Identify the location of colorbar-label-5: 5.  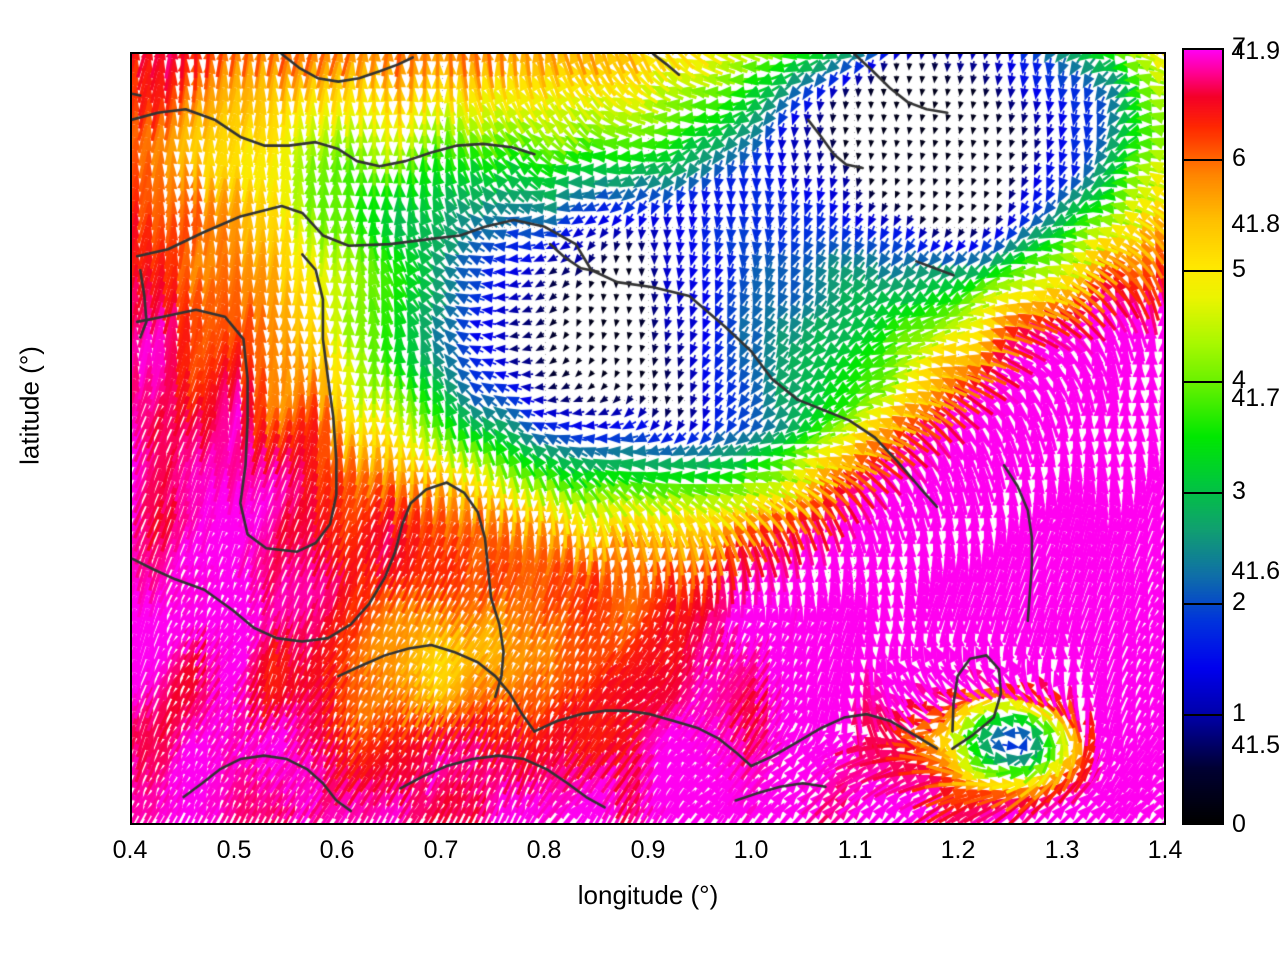
(1239, 269).